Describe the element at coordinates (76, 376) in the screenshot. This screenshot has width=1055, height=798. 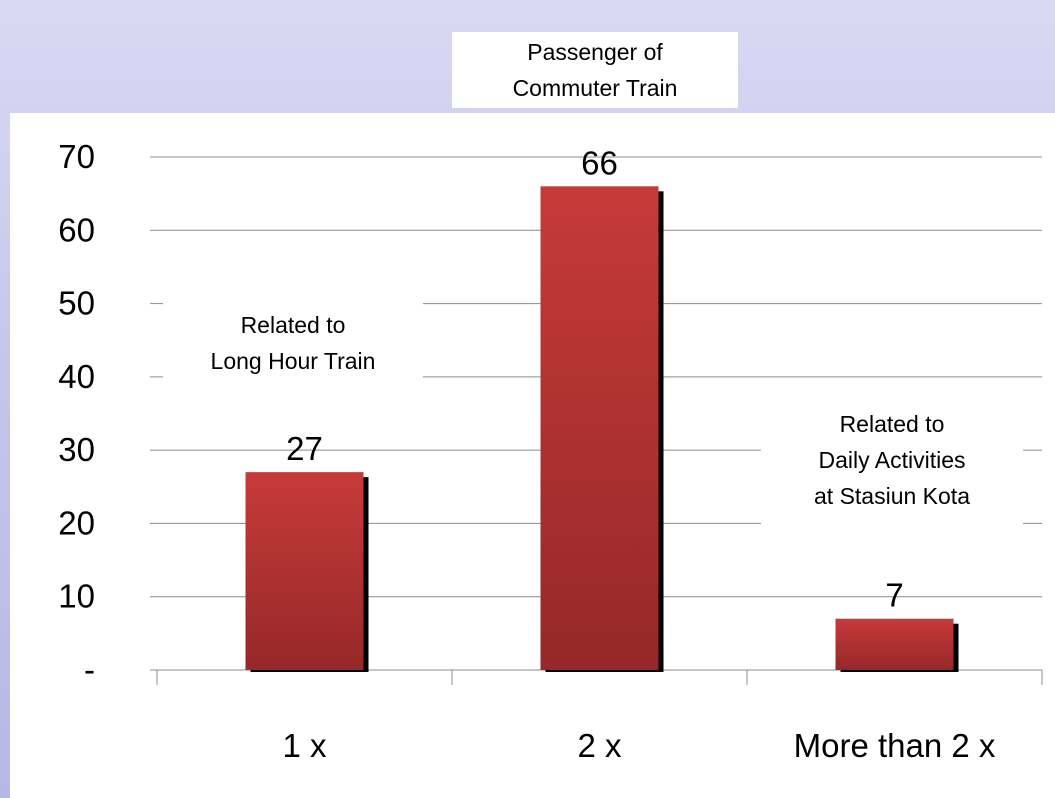
I see `y-tick-label-4: 40` at that location.